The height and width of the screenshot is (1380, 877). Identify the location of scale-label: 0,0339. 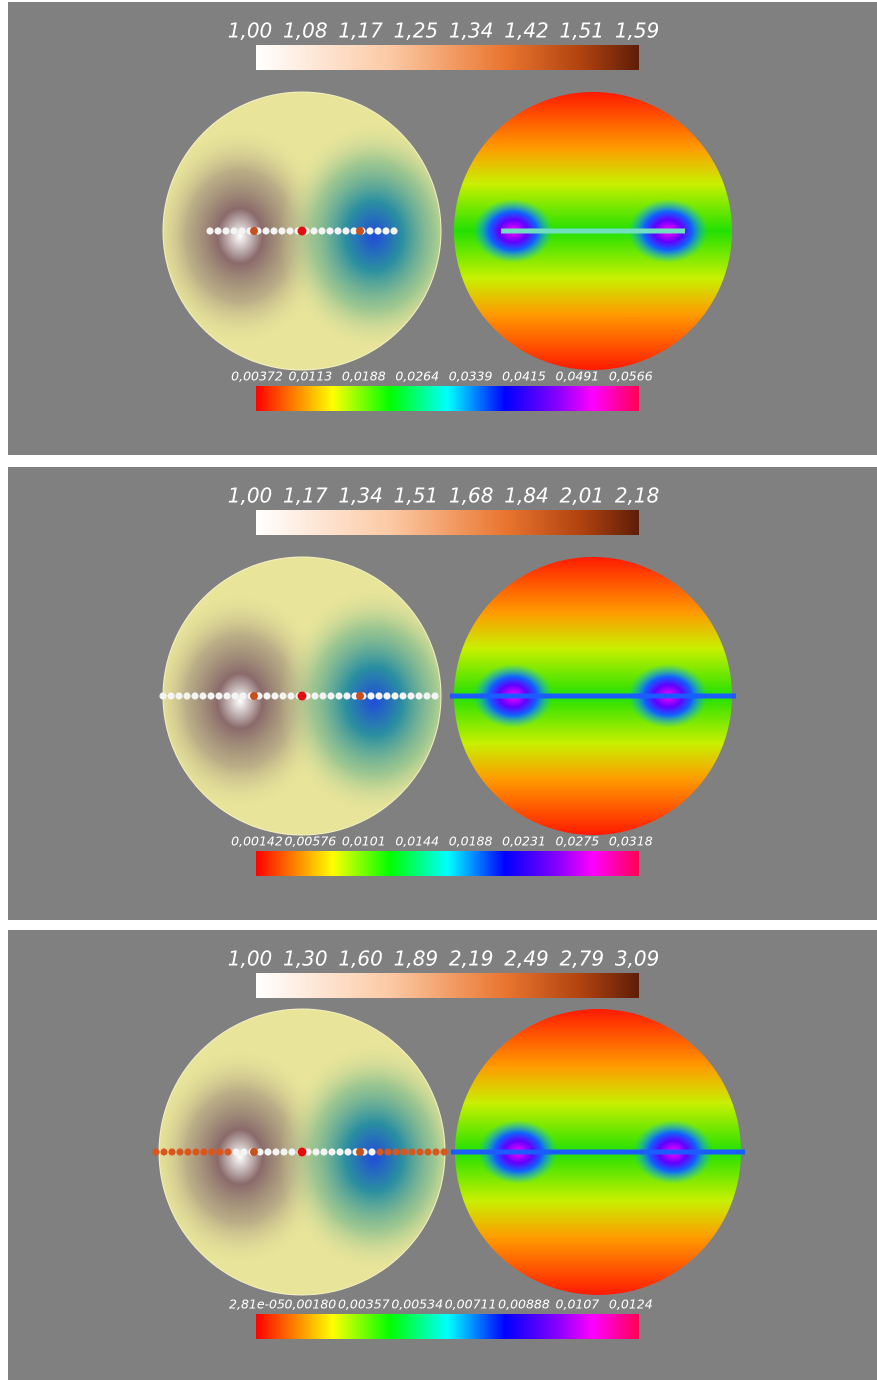
(471, 376).